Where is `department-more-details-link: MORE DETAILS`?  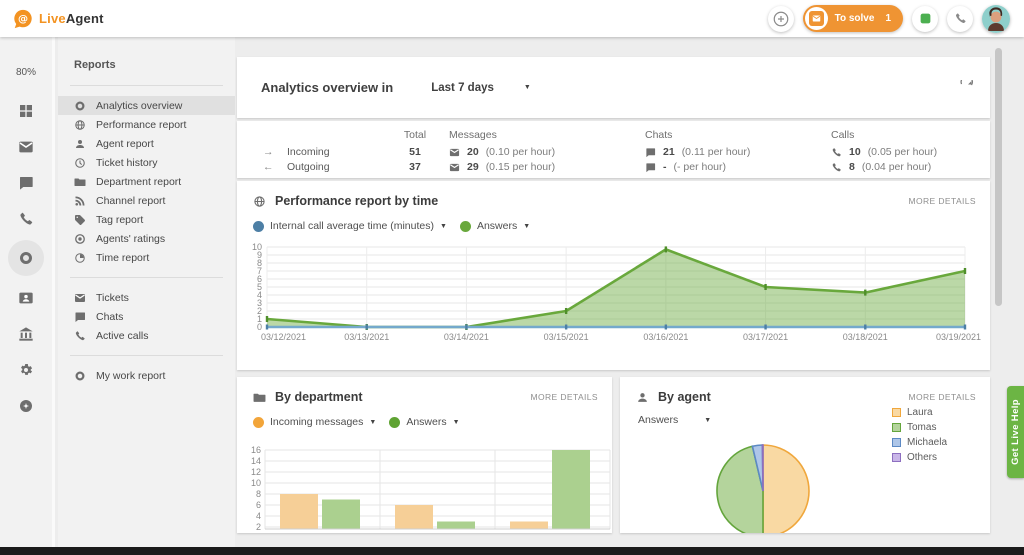
department-more-details-link: MORE DETAILS is located at coordinates (564, 397).